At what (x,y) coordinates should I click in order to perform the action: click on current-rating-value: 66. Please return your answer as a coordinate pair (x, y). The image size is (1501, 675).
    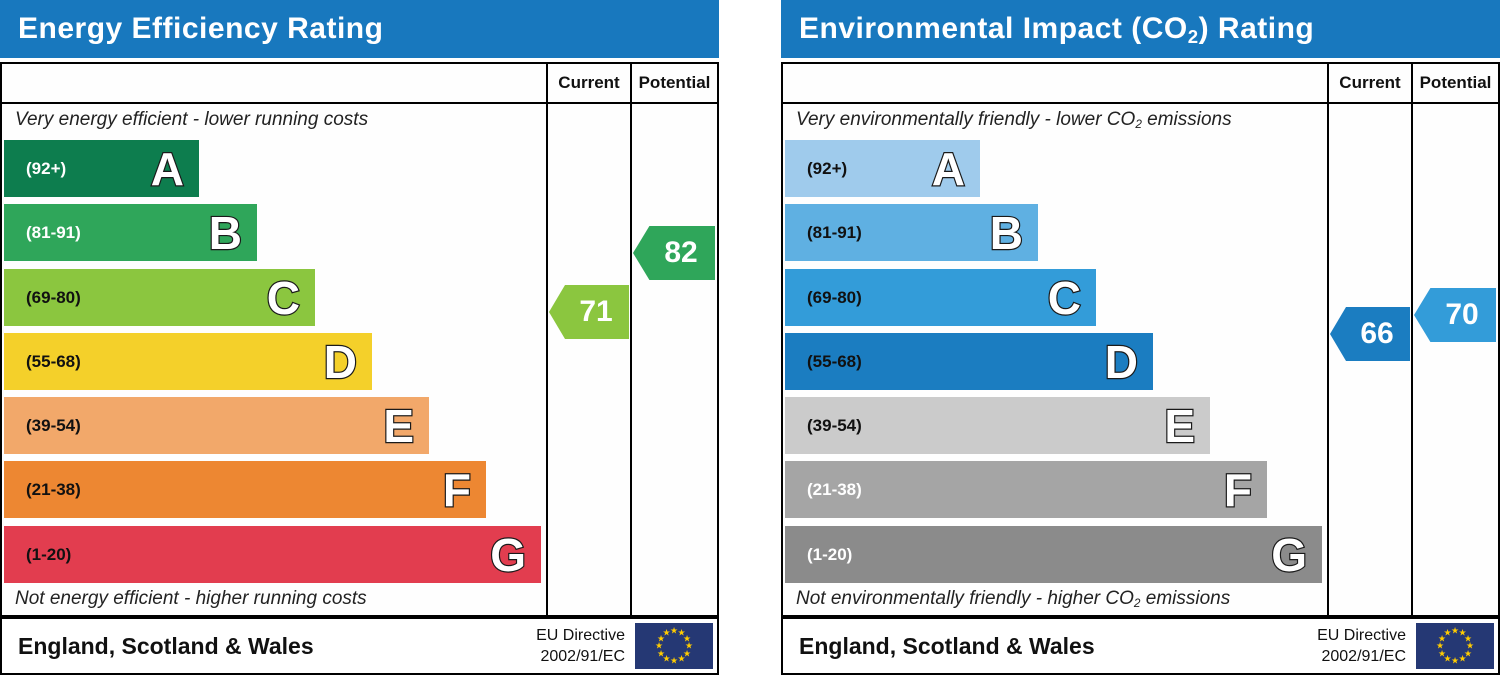
    Looking at the image, I should click on (1377, 333).